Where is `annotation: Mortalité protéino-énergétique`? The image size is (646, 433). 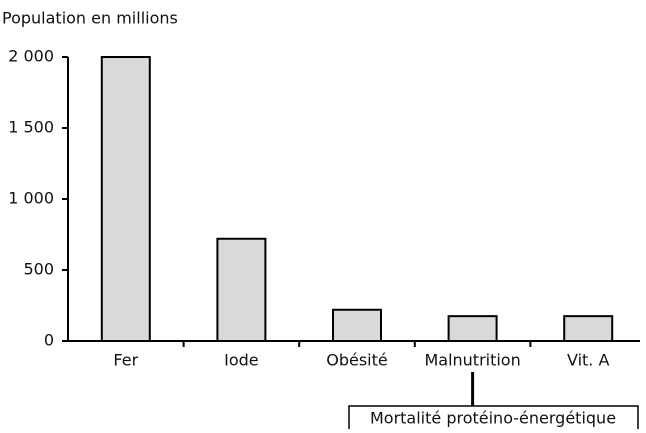 annotation: Mortalité protéino-énergétique is located at coordinates (493, 418).